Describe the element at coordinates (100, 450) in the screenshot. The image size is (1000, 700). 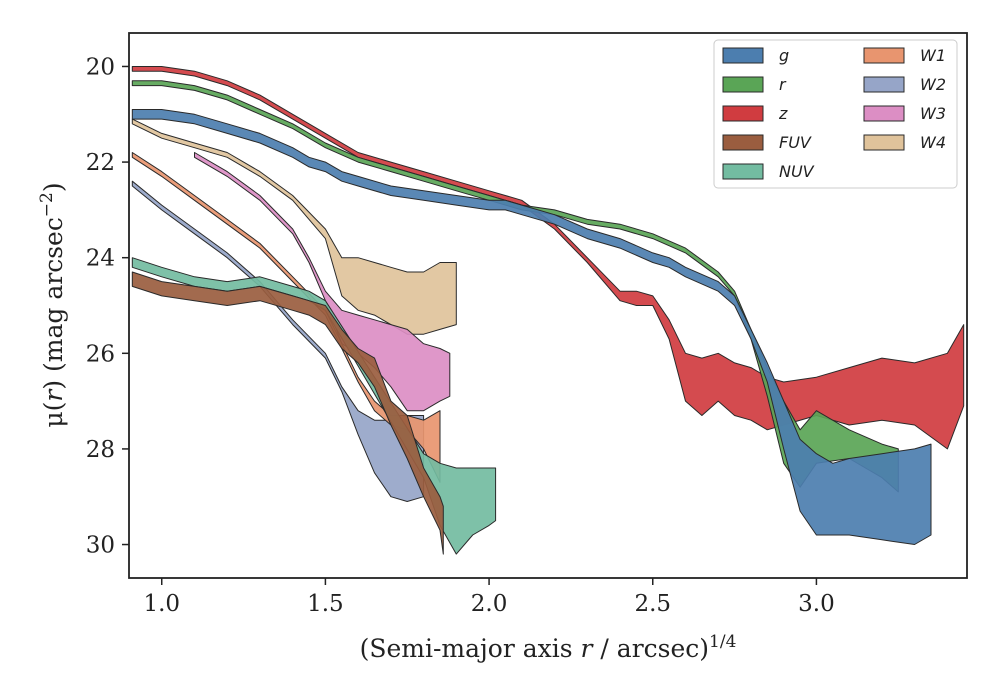
I see `y-tick-label: 28` at that location.